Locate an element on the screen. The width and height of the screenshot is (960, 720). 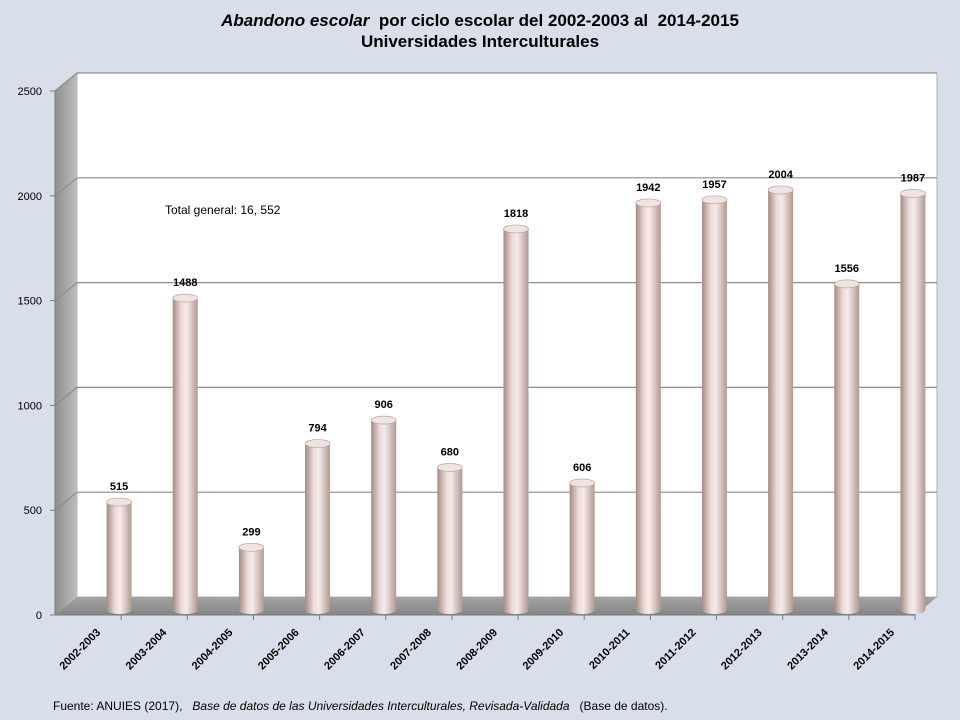
bar-2002-2003: 515 is located at coordinates (119, 547).